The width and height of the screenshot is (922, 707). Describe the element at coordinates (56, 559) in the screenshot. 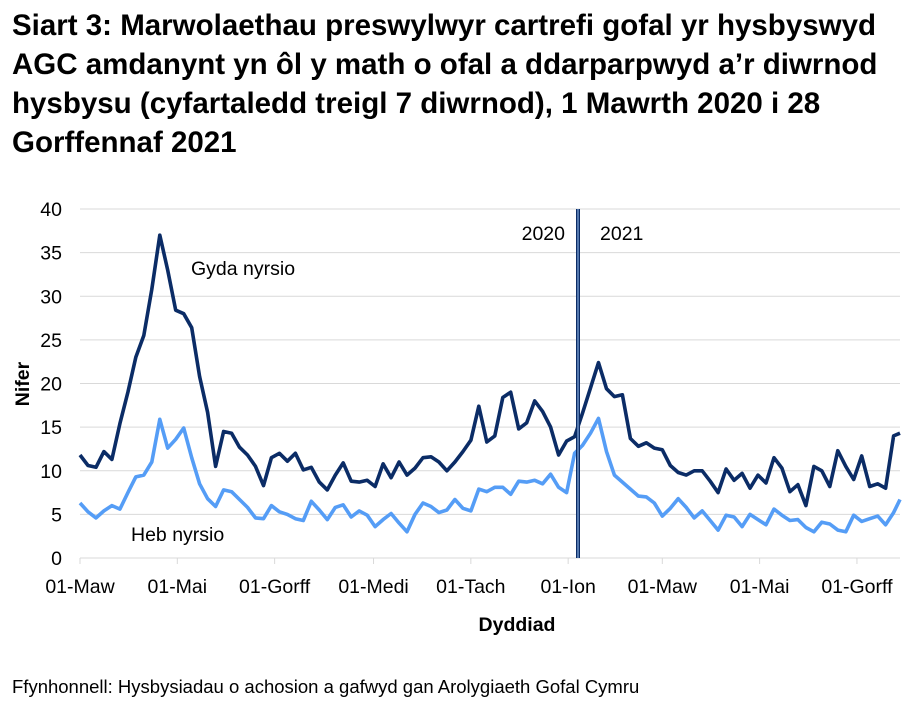

I see `y-tick-label: 0` at that location.